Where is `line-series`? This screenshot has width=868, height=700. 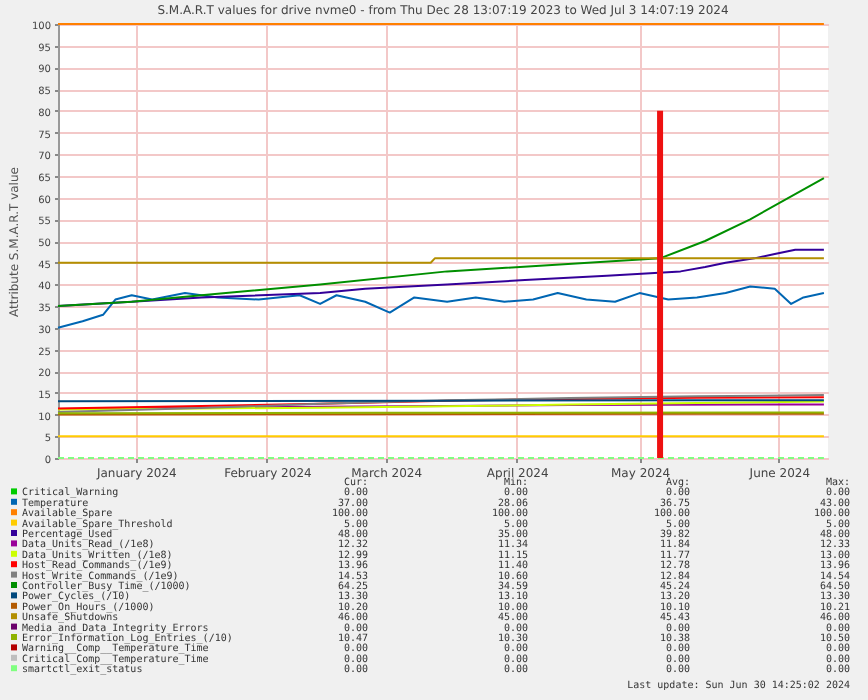 line-series is located at coordinates (441, 307).